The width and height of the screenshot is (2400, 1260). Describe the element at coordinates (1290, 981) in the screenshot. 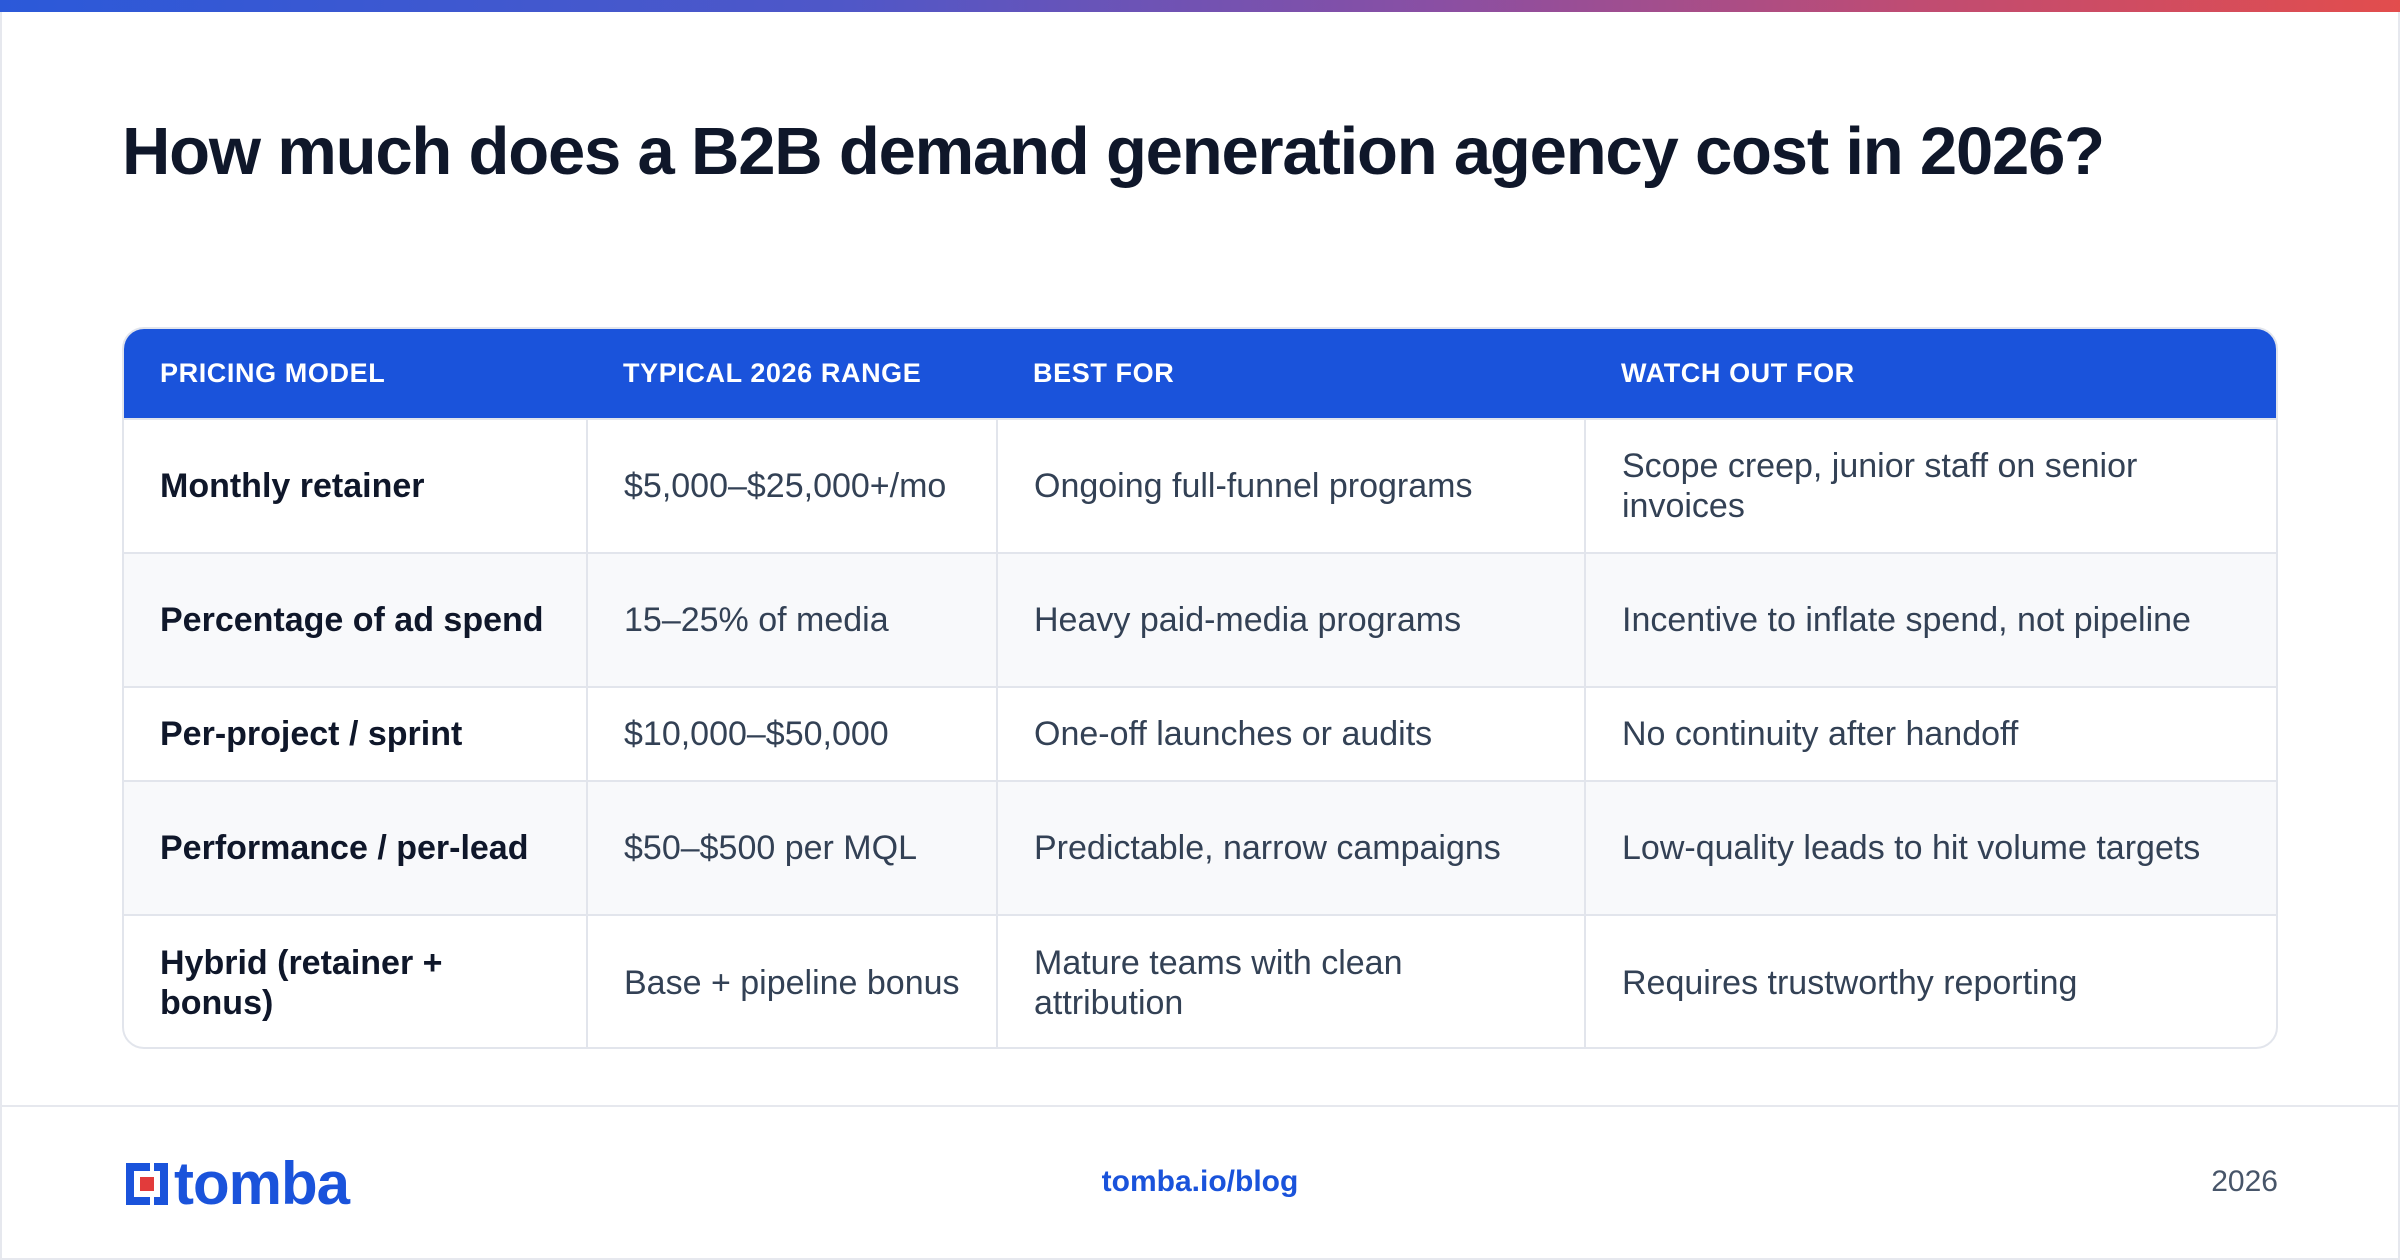

I see `cell-best-for: Mature teams with clean attribution` at that location.